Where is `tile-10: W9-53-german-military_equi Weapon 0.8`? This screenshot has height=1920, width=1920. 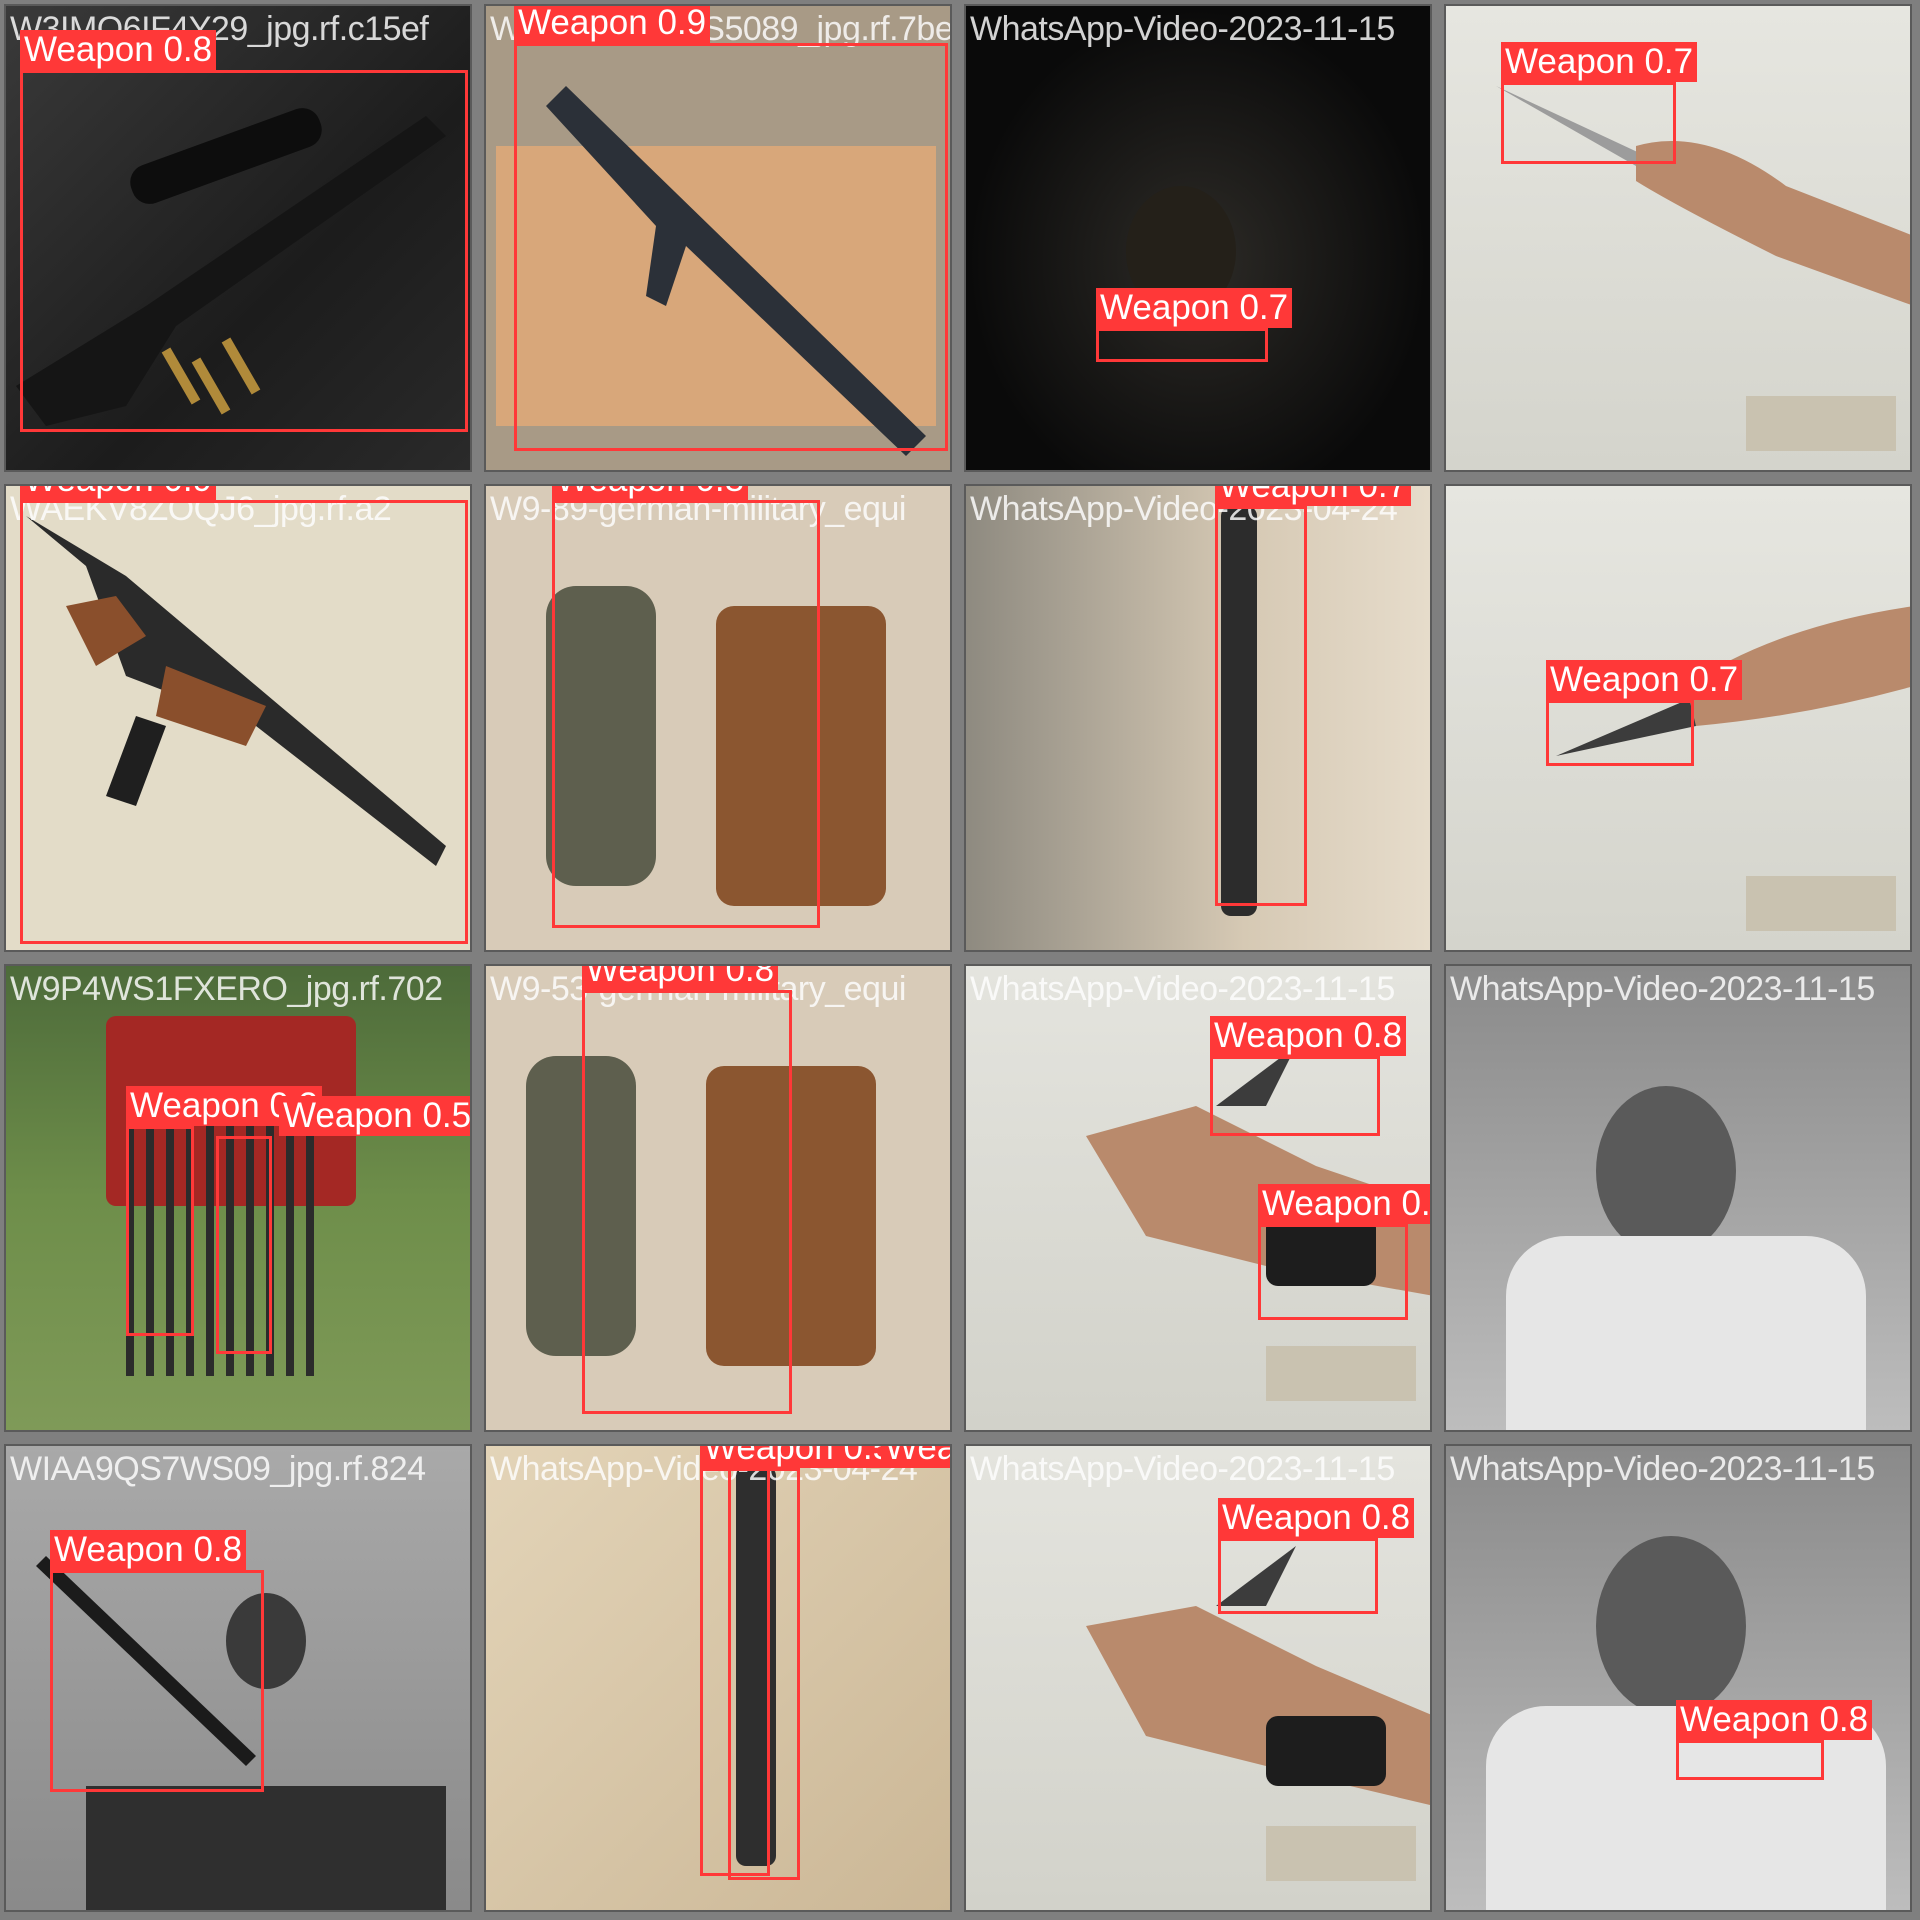
tile-10: W9-53-german-military_equi Weapon 0.8 is located at coordinates (718, 1198).